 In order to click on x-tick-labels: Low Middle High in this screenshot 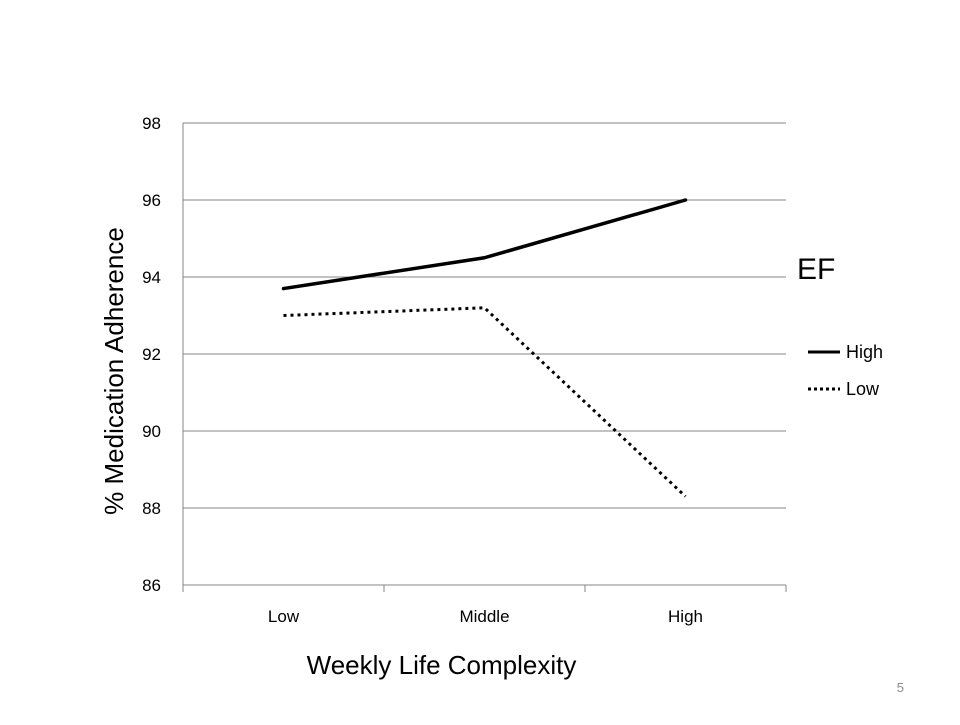, I will do `click(485, 616)`.